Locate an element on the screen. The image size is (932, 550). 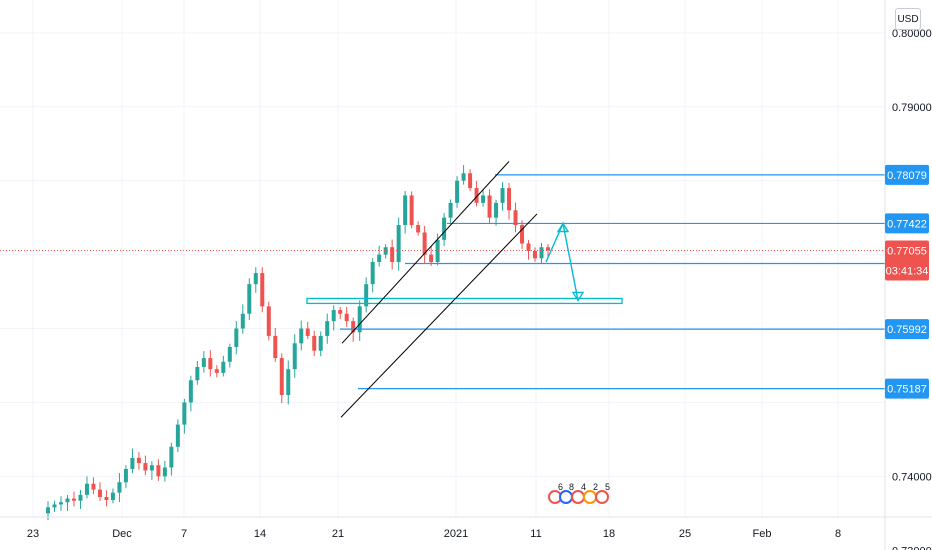
event-number: 6 is located at coordinates (560, 487).